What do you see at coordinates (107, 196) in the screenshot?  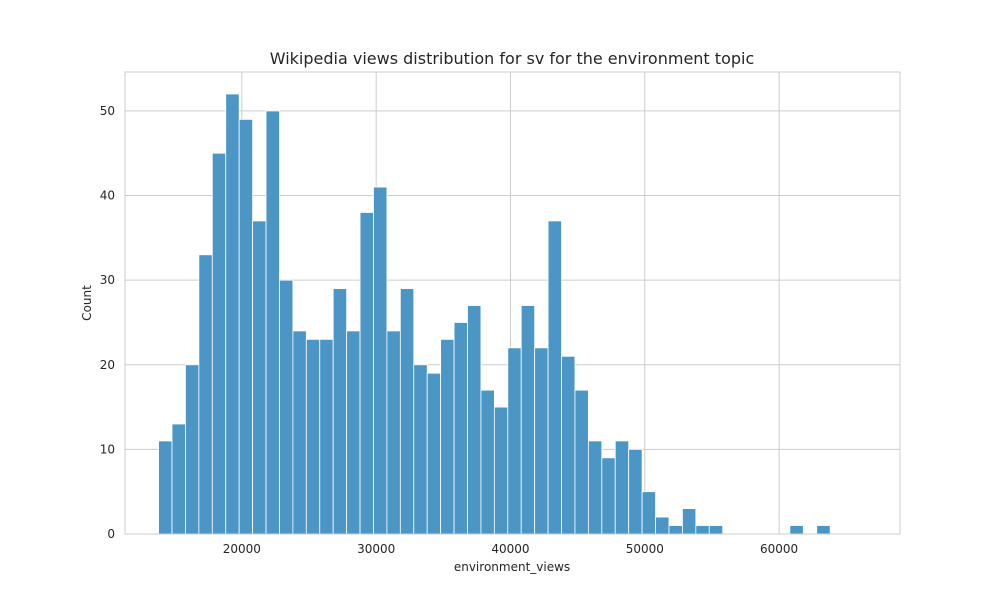 I see `y-tick-label-4: 40` at bounding box center [107, 196].